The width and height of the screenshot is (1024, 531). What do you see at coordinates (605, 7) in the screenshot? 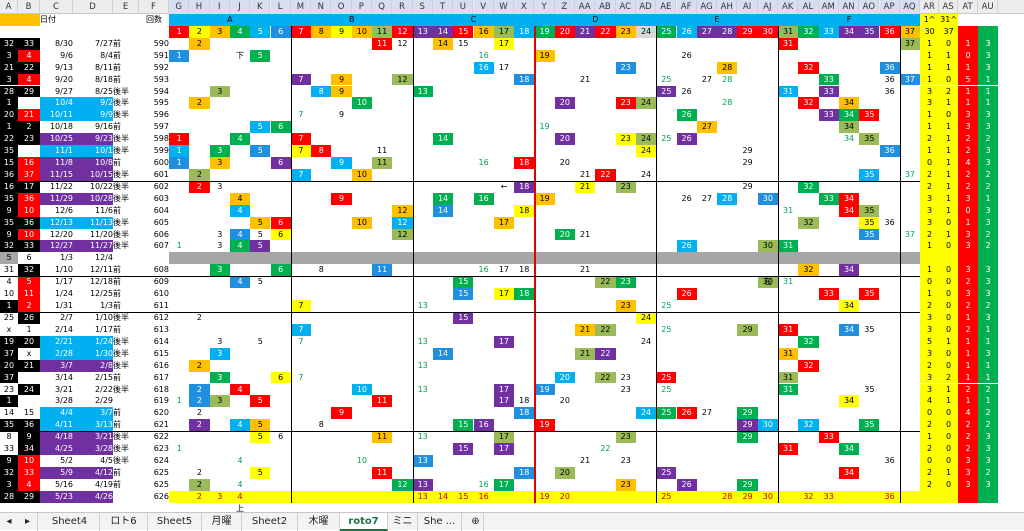
I see `column-header-ab: AB` at bounding box center [605, 7].